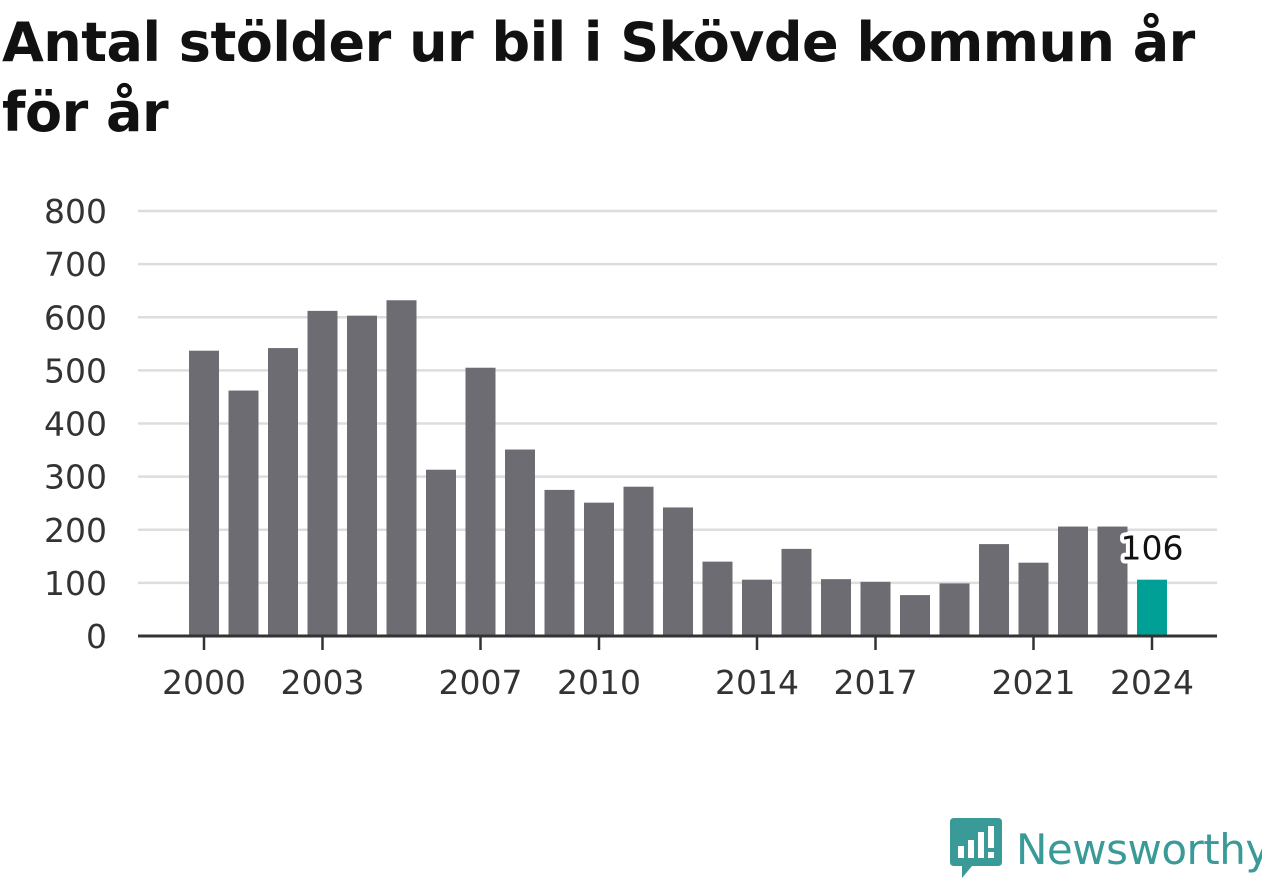 This screenshot has height=880, width=1262. What do you see at coordinates (875, 608) in the screenshot?
I see `bar-2017` at bounding box center [875, 608].